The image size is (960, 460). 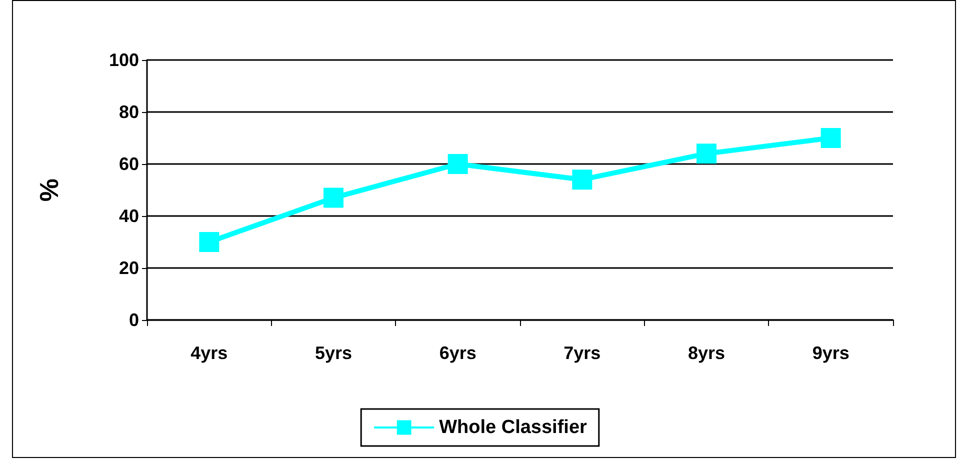 I want to click on y-tick-label: 80, so click(x=128, y=112).